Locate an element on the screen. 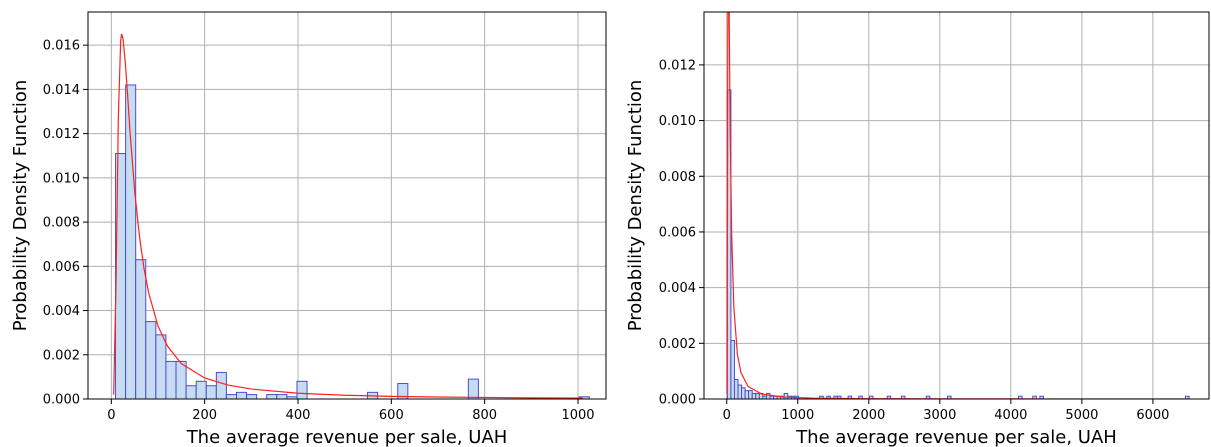 The image size is (1211, 447). y-tick-label: 0.016 is located at coordinates (61, 46).